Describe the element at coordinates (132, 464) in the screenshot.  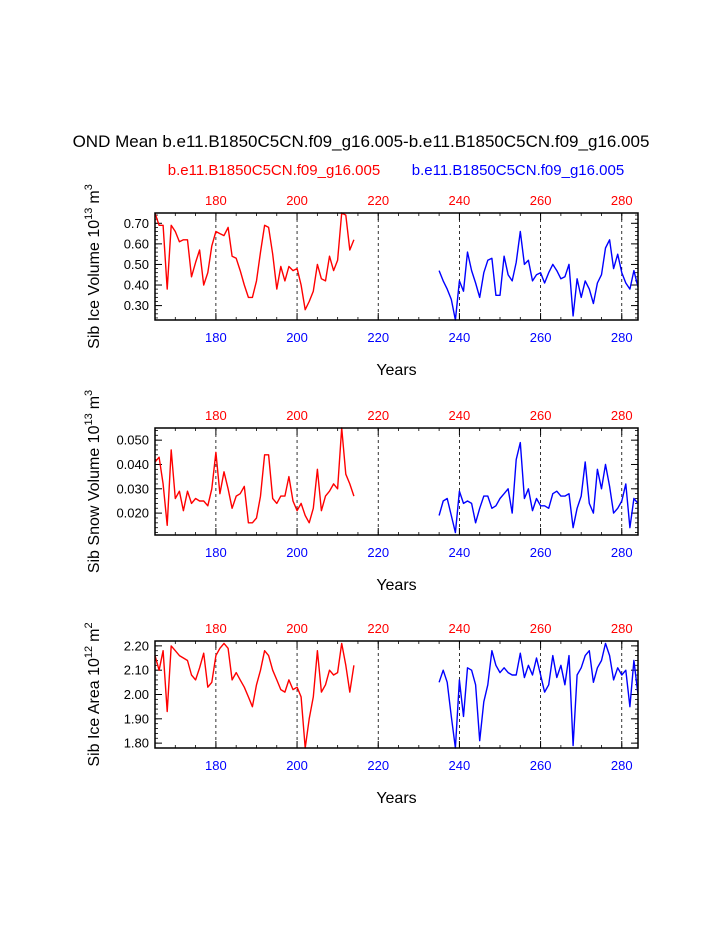
I see `y-tick-label: 0.040` at that location.